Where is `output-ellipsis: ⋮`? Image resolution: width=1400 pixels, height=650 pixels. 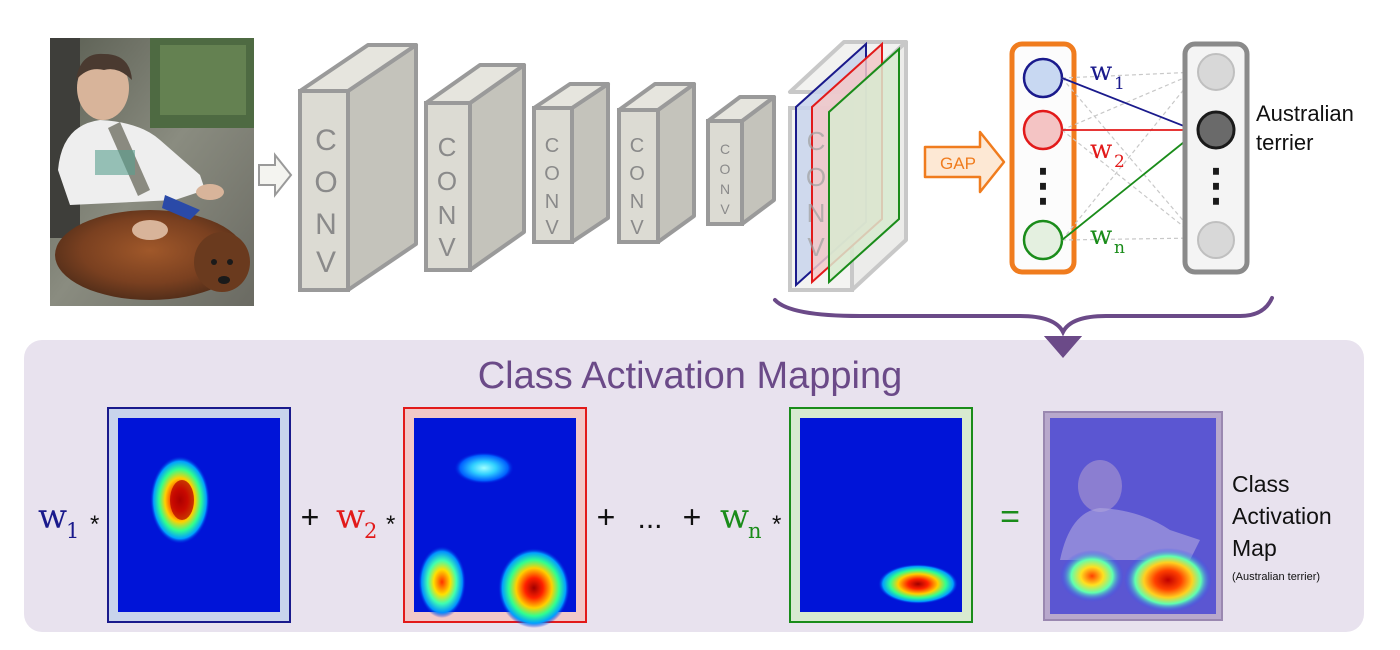
output-ellipsis: ⋮ is located at coordinates (1216, 185).